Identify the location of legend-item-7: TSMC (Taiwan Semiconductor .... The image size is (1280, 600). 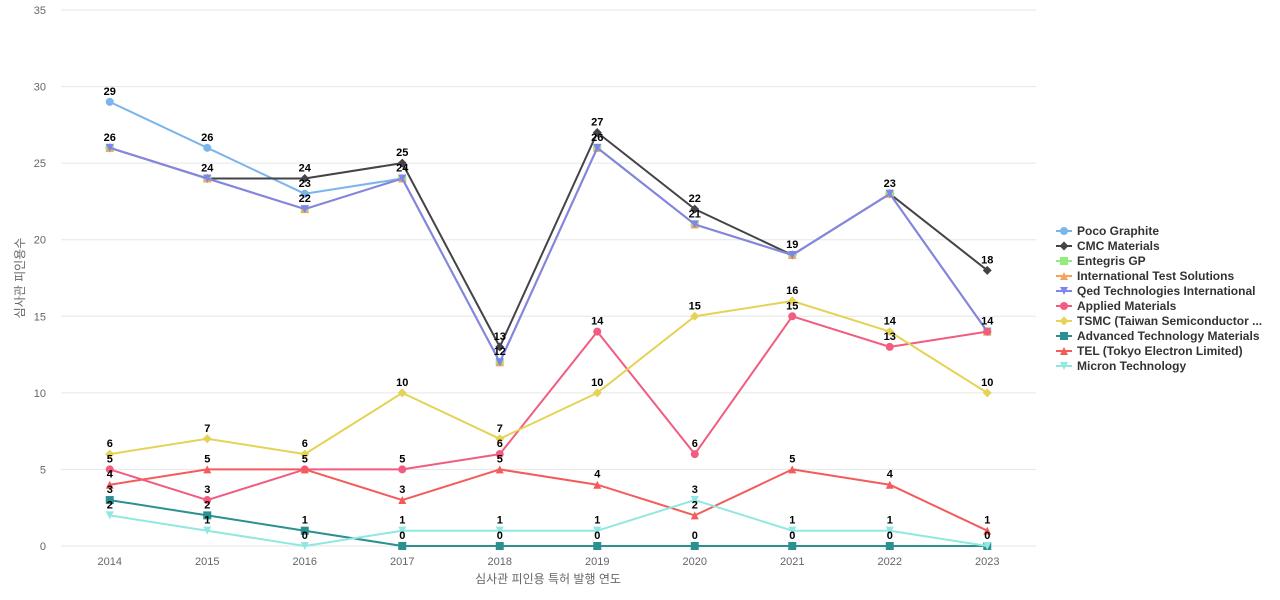
(1159, 321).